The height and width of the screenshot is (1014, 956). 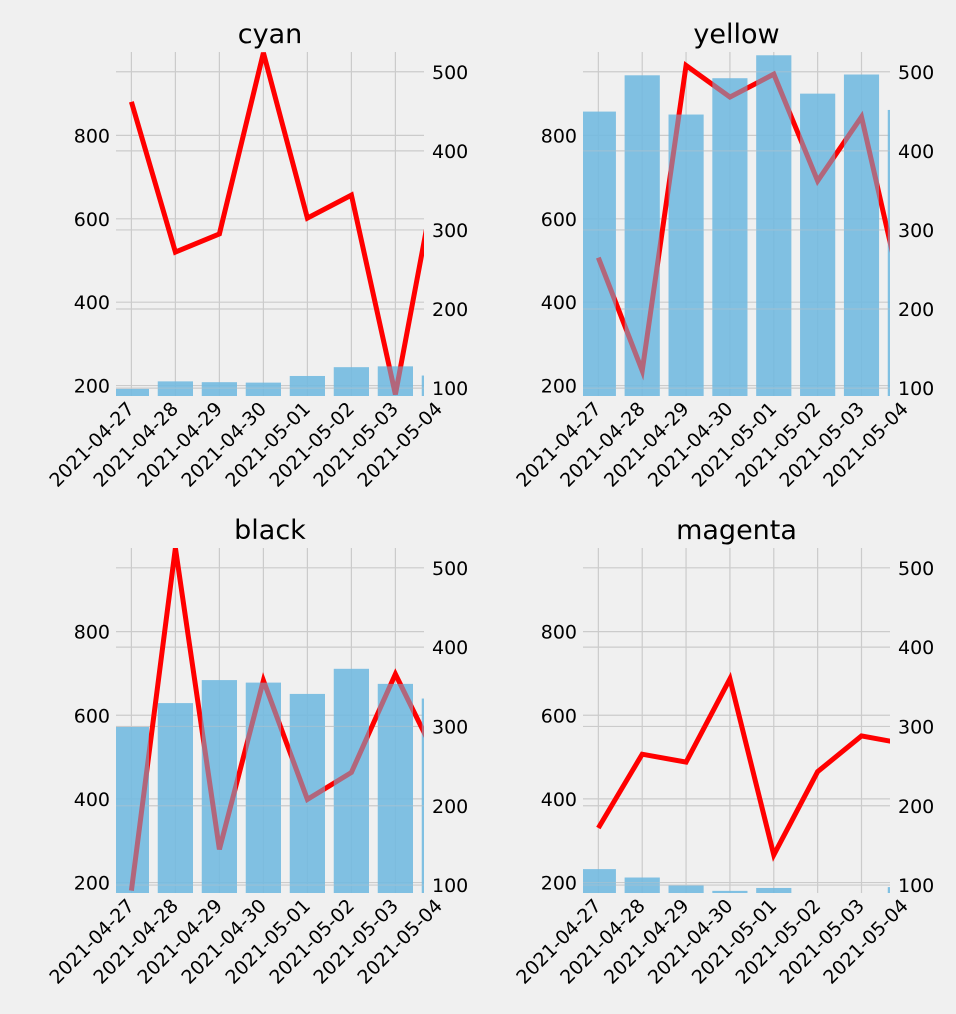 What do you see at coordinates (736, 34) in the screenshot?
I see `panel-title: yellow` at bounding box center [736, 34].